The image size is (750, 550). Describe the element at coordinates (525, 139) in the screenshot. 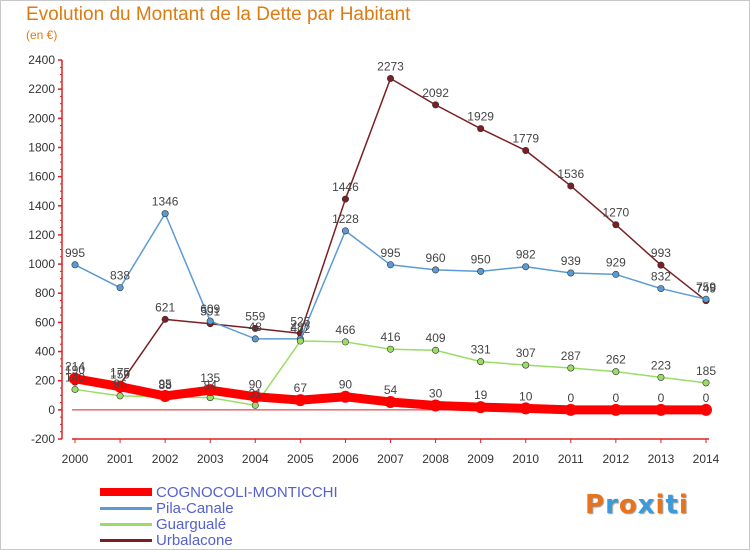

I see `data-label: 1779` at that location.